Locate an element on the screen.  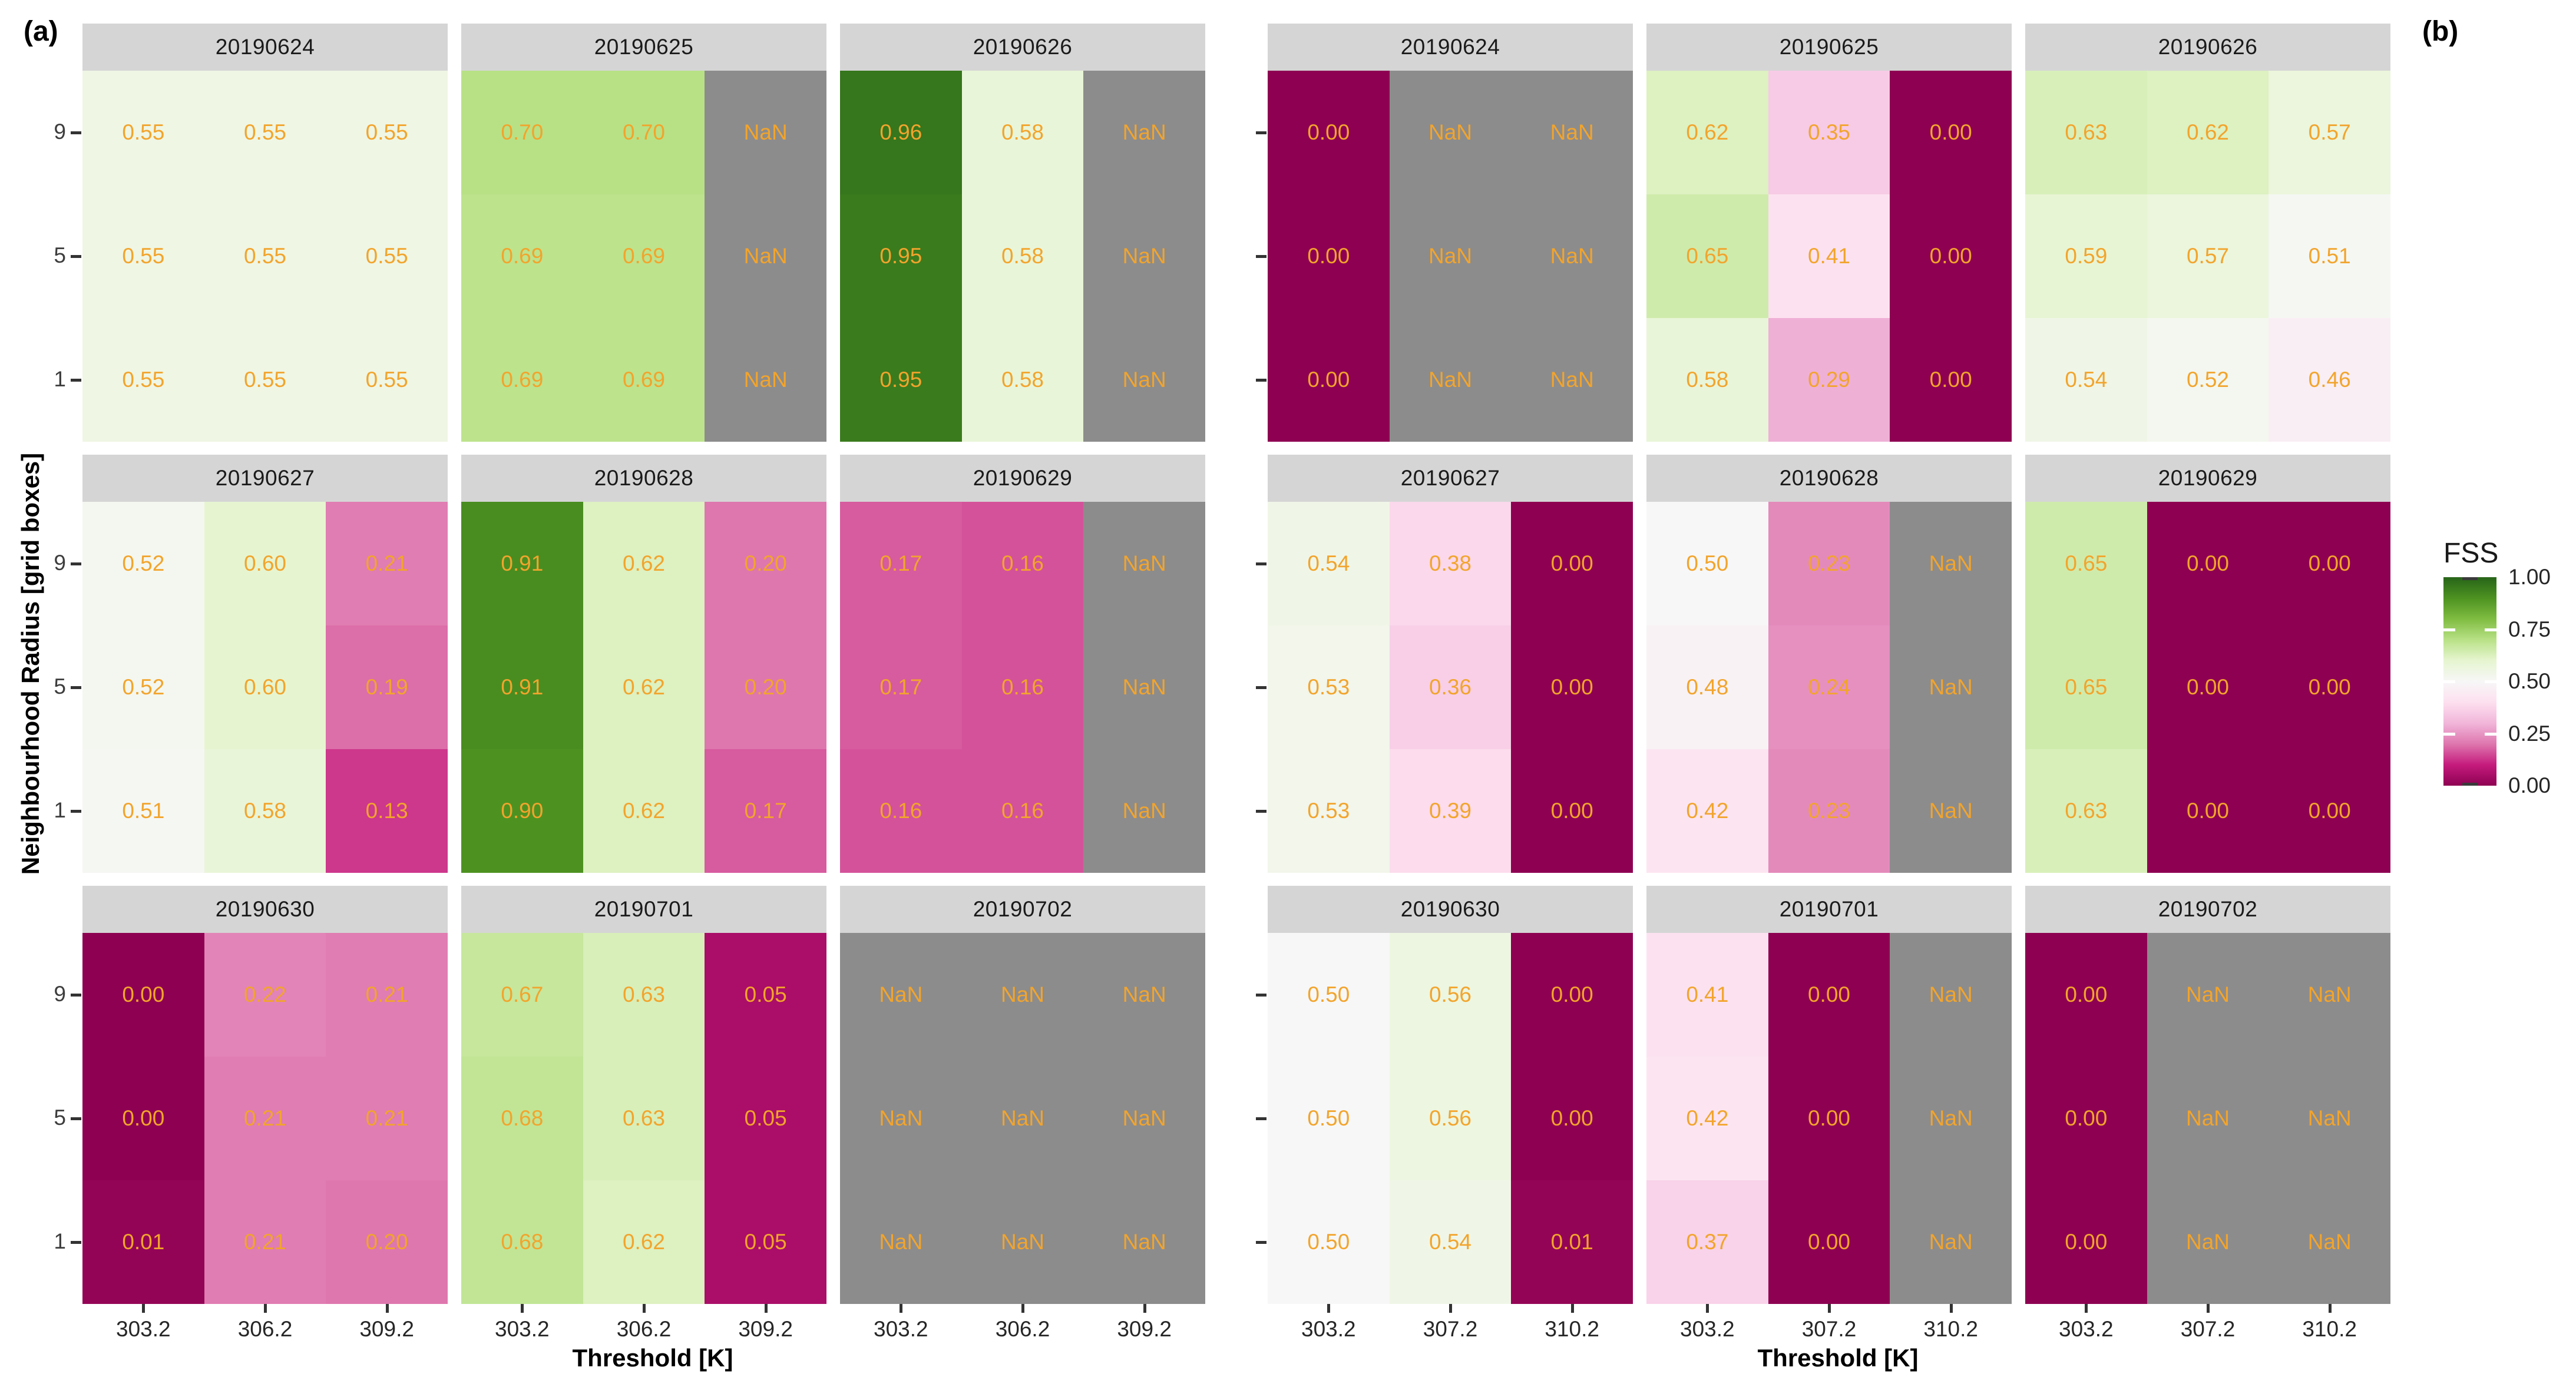
cell-value: 0.38 is located at coordinates (1449, 563).